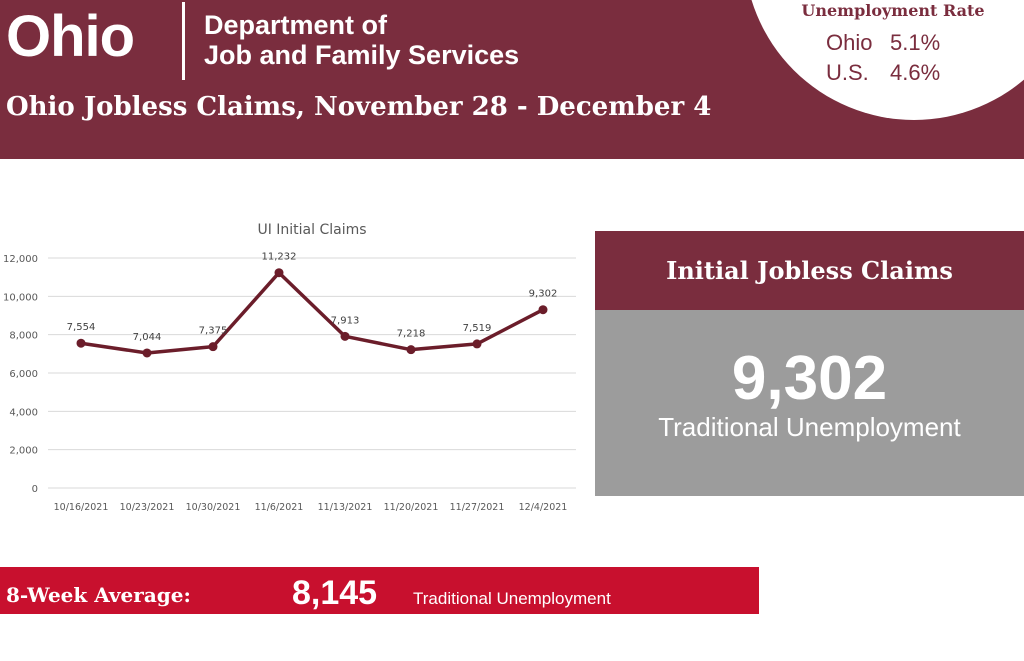  I want to click on initial-claims-header: Initial Jobless Claims, so click(809, 270).